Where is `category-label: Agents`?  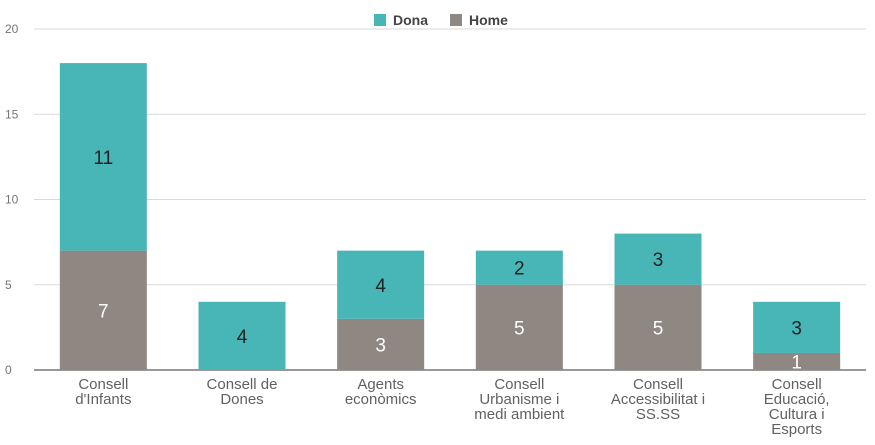
category-label: Agents is located at coordinates (380, 384).